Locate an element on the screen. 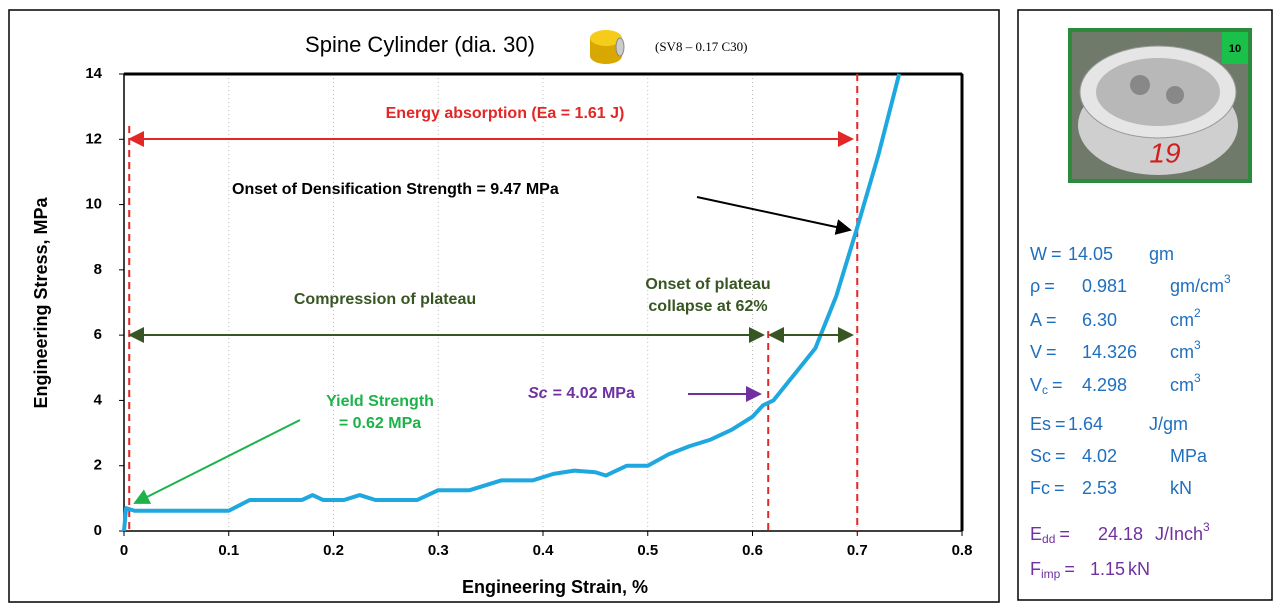 This screenshot has height=609, width=1279. label-sub: imp is located at coordinates (1051, 574).